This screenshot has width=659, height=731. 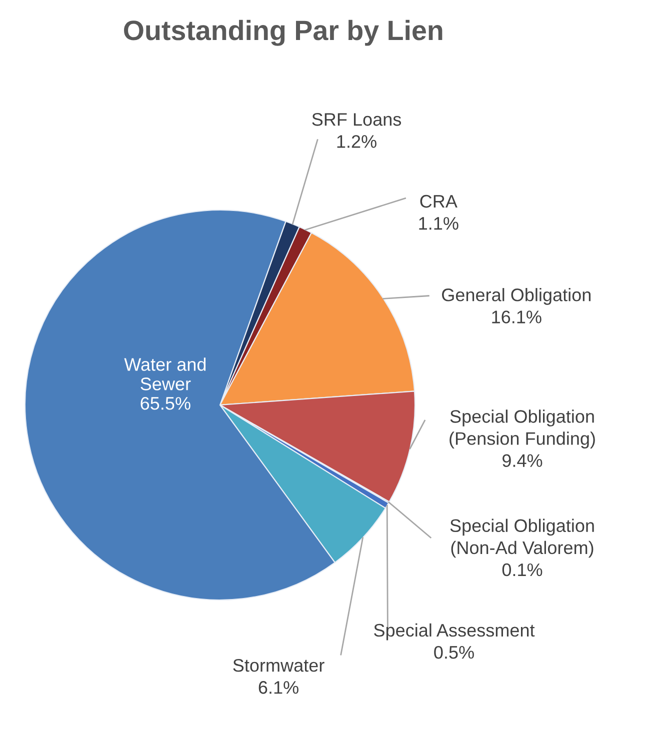 What do you see at coordinates (516, 296) in the screenshot?
I see `slice-label: General Obligation` at bounding box center [516, 296].